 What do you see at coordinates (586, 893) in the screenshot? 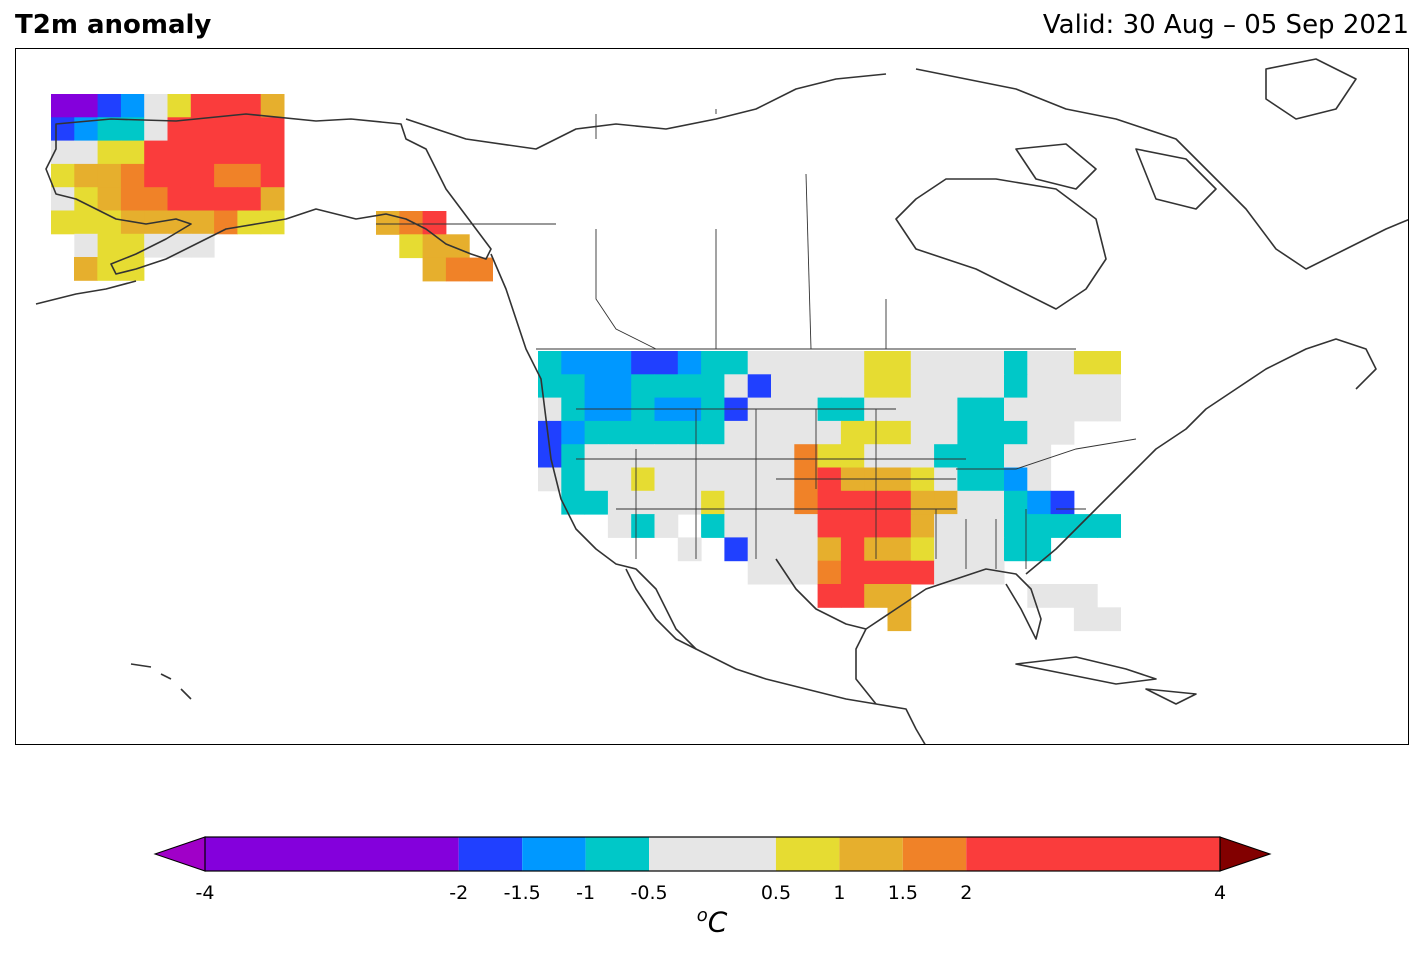
I see `colorbar-tick-label: -1` at bounding box center [586, 893].